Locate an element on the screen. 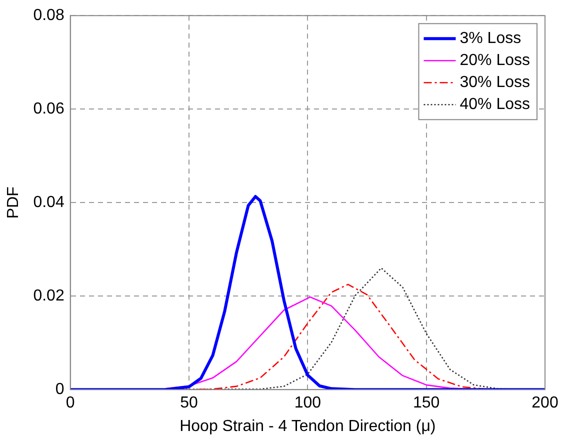 The height and width of the screenshot is (436, 565). x-axis-title: Hoop Strain - 4 Tendon Direction (μ) is located at coordinates (308, 426).